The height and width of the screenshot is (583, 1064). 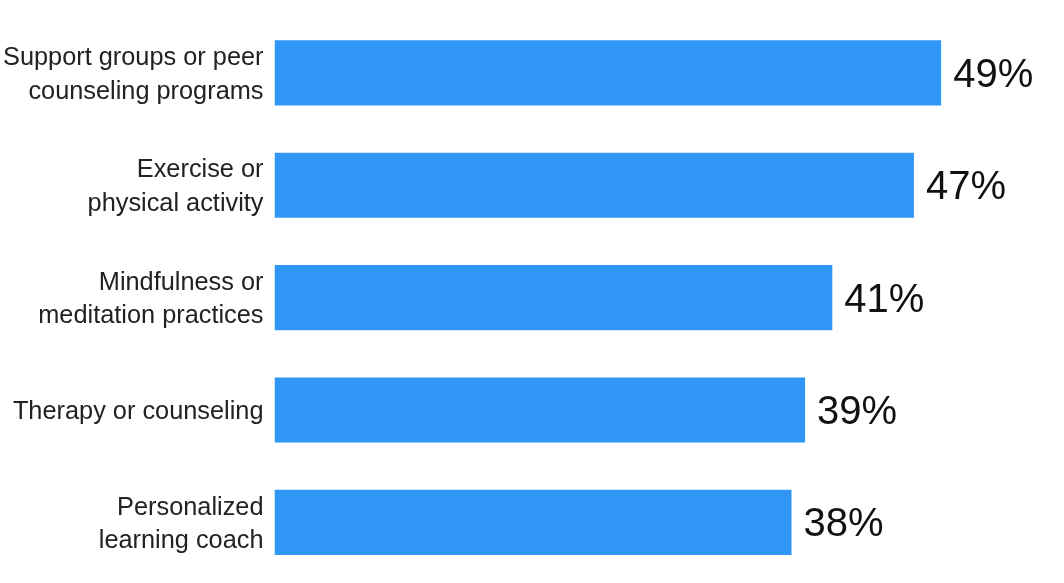 What do you see at coordinates (966, 185) in the screenshot?
I see `data-label: 47%` at bounding box center [966, 185].